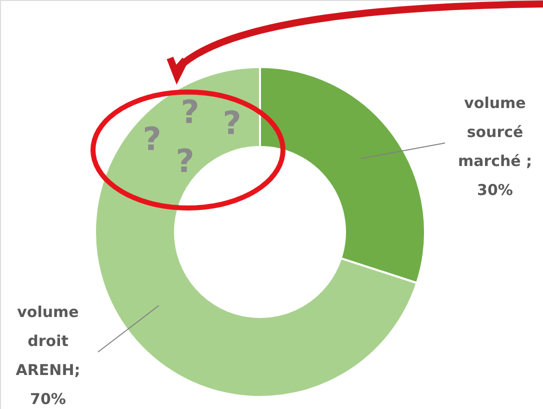 This screenshot has width=543, height=409. What do you see at coordinates (495, 146) in the screenshot?
I see `slice-label: volume sourcé marché ; 30%` at bounding box center [495, 146].